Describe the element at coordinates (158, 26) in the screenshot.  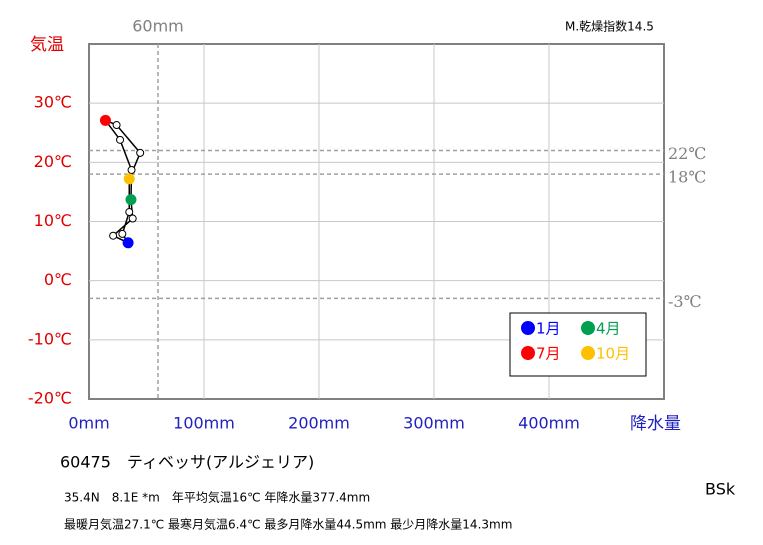
I see `reference-label: 60mm` at that location.